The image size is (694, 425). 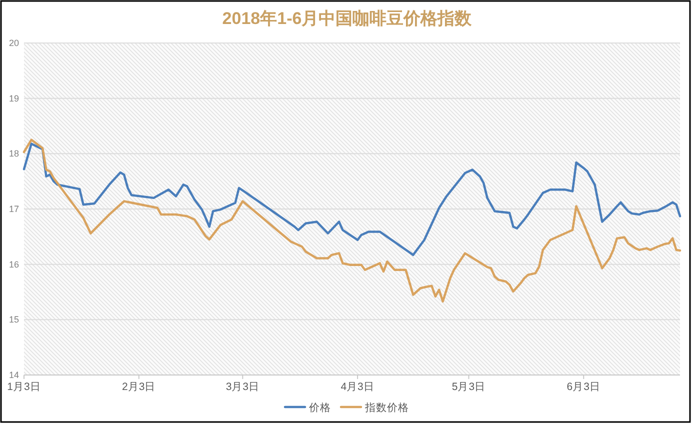 What do you see at coordinates (13, 43) in the screenshot?
I see `y-tick-label: 20` at bounding box center [13, 43].